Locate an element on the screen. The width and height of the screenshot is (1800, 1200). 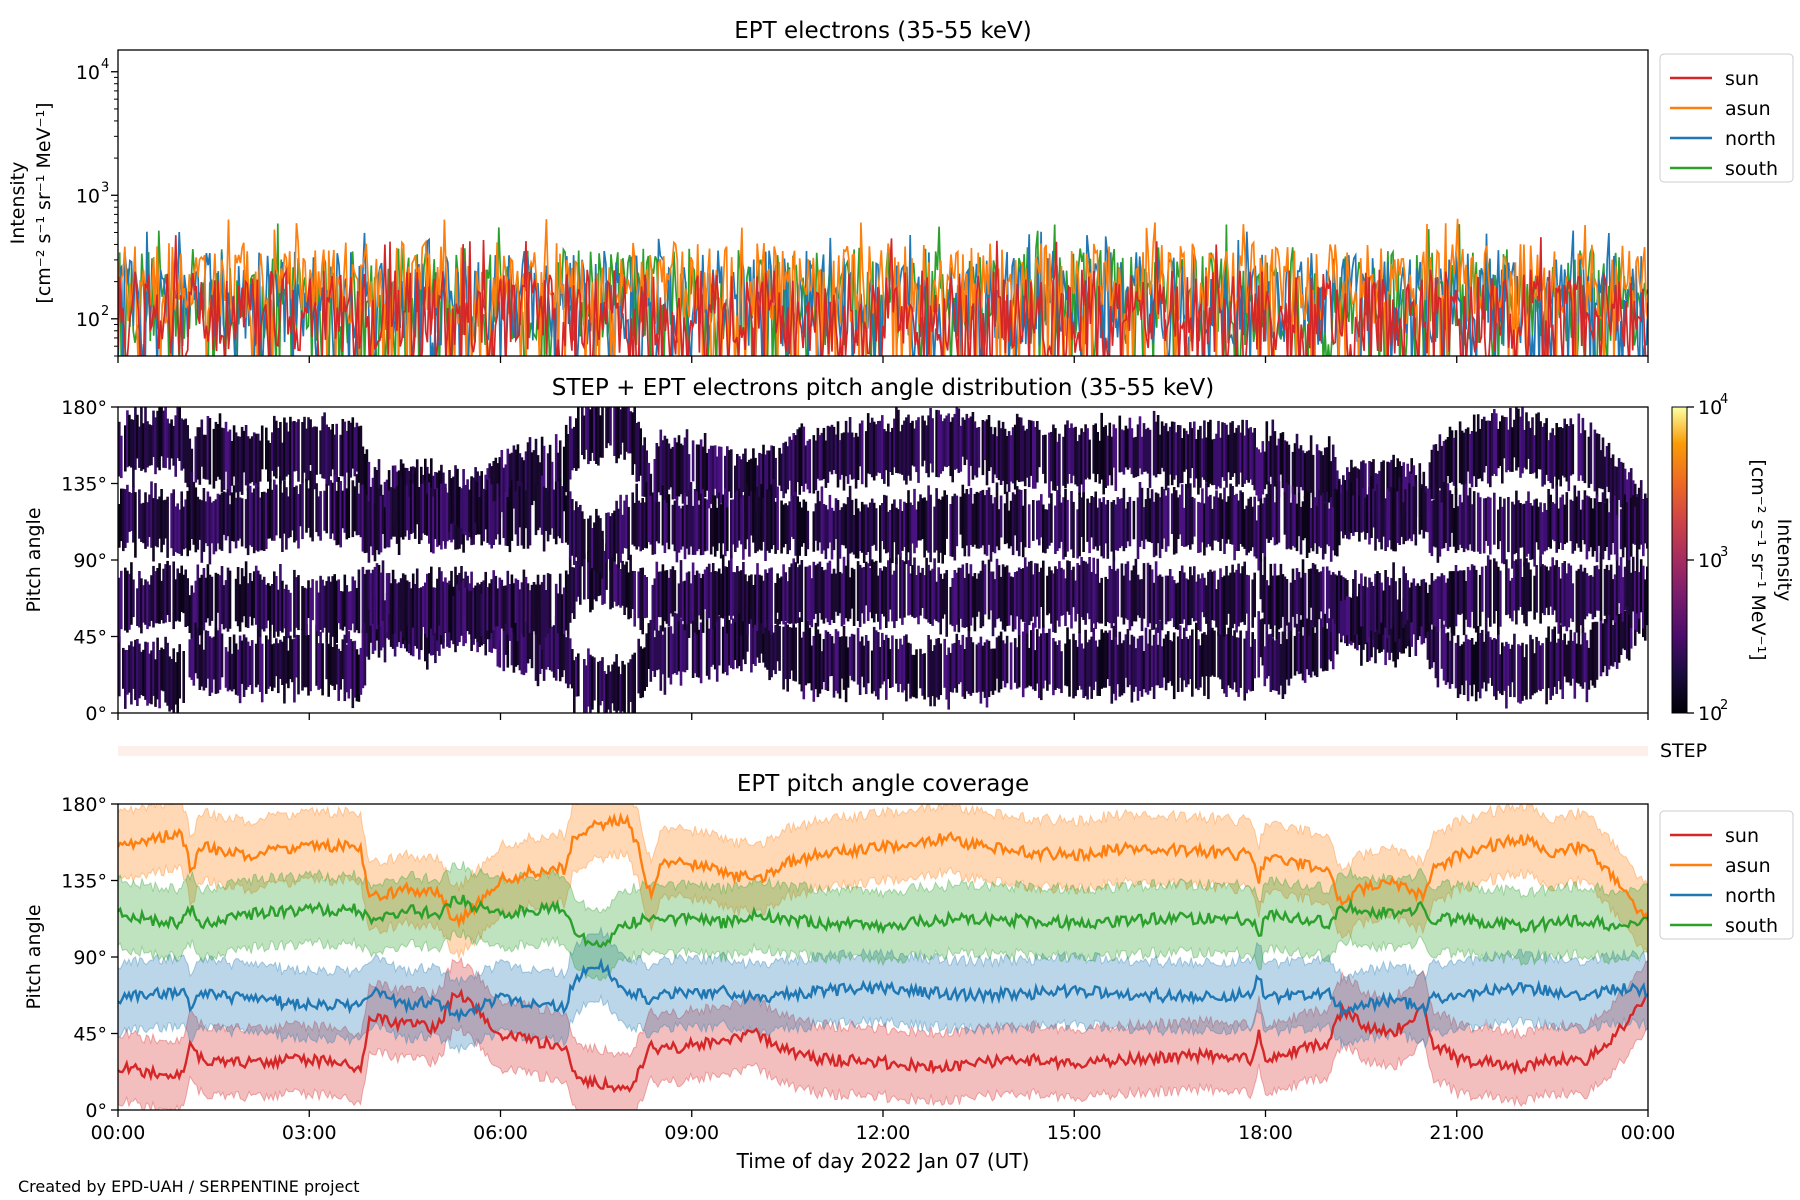
x-tick-label: 03:00 is located at coordinates (309, 1133).